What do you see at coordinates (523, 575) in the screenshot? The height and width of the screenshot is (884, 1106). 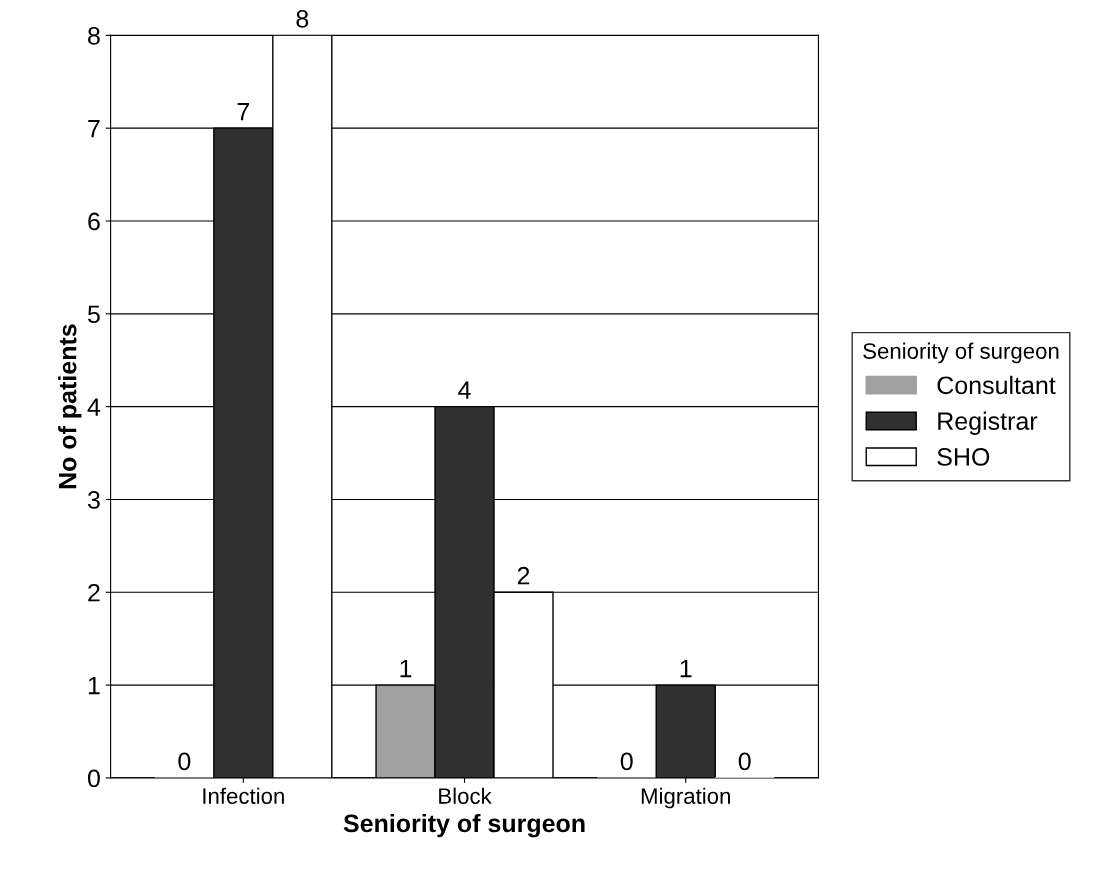 I see `data-label: 2` at bounding box center [523, 575].